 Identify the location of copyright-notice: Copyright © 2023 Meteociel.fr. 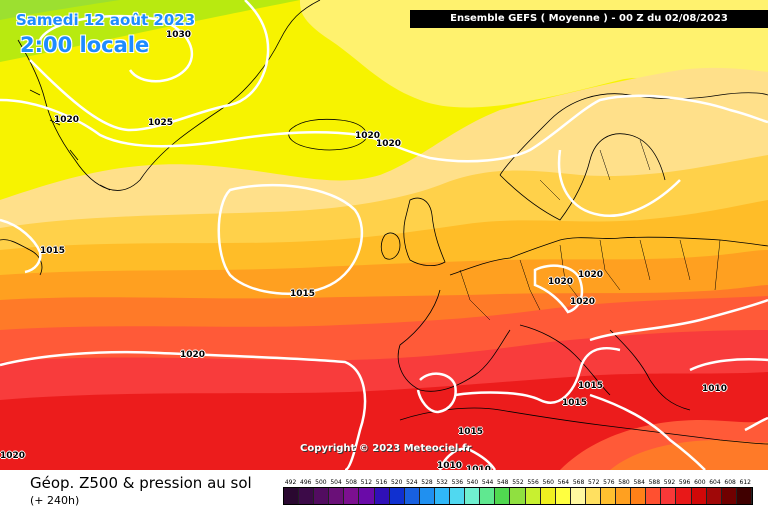
(386, 448).